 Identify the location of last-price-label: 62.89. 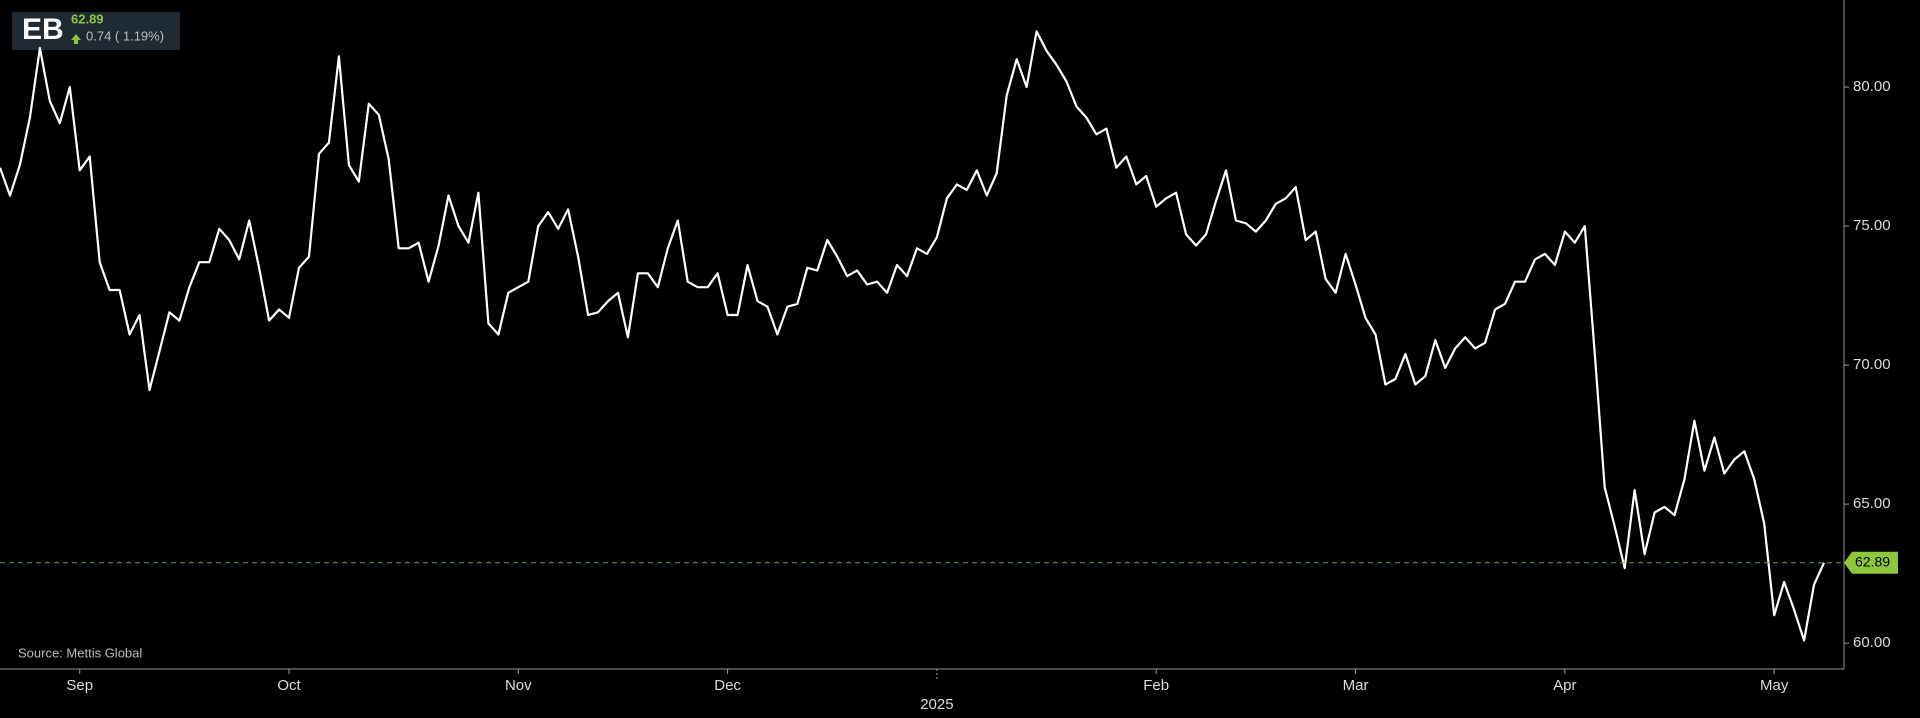
(1872, 561).